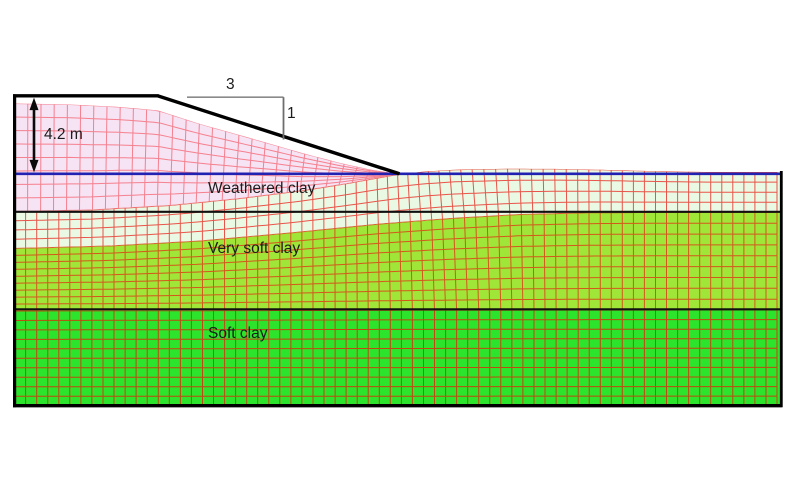 Image resolution: width=800 pixels, height=500 pixels. Describe the element at coordinates (230, 84) in the screenshot. I see `slope-run-label: 3` at that location.